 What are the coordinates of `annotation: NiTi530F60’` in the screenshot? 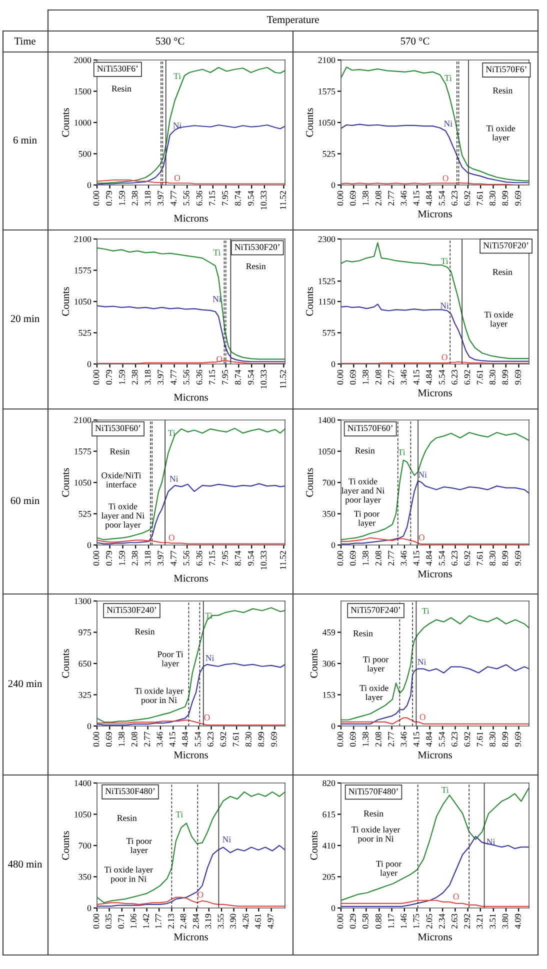 It's located at (117, 428).